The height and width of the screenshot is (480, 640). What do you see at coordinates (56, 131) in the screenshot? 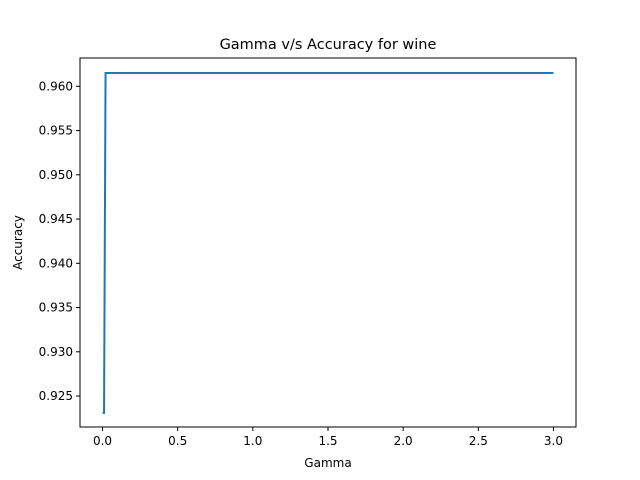
I see `y-tick-label: 0.955` at bounding box center [56, 131].